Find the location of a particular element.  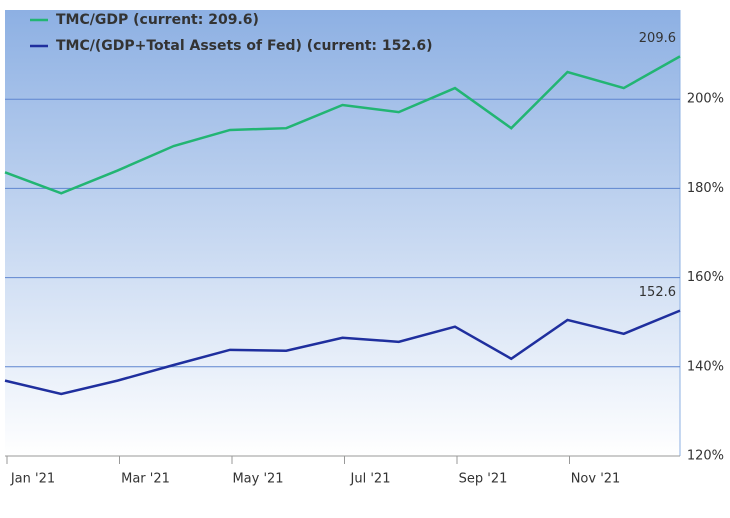

y-tick-label: 180% is located at coordinates (705, 188).